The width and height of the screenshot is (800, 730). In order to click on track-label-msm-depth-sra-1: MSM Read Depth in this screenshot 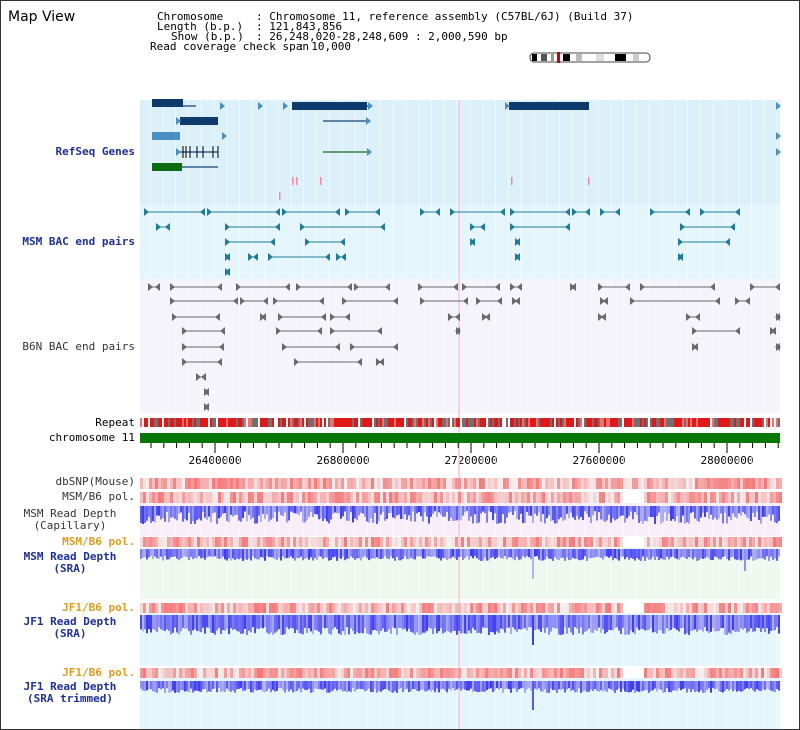, I will do `click(70, 556)`.